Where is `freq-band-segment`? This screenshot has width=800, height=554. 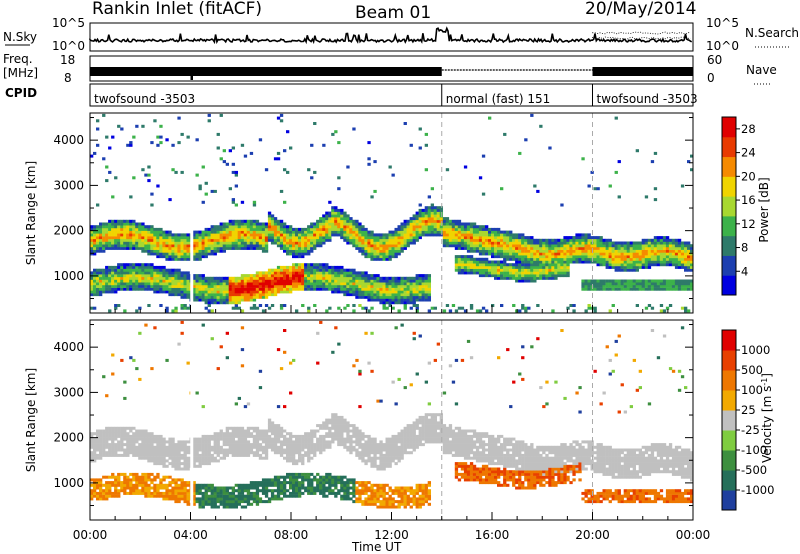
freq-band-segment is located at coordinates (642, 71).